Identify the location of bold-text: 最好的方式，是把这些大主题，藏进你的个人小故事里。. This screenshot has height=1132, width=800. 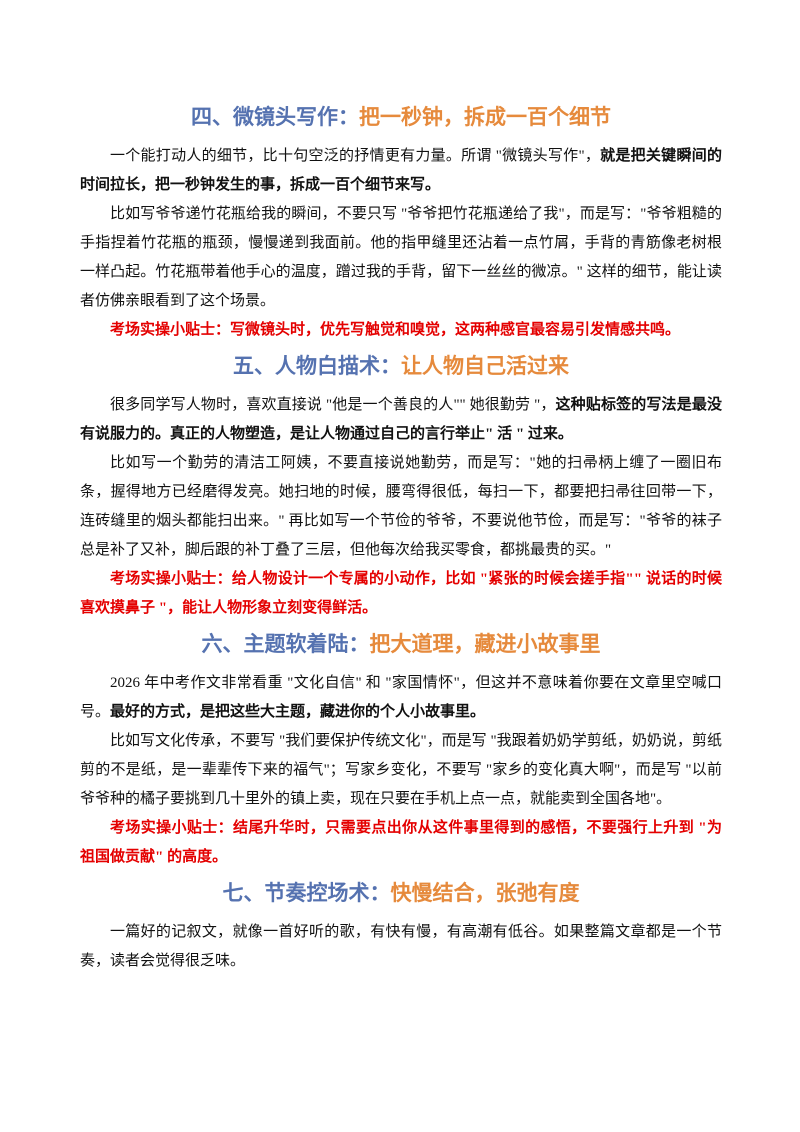
(298, 712).